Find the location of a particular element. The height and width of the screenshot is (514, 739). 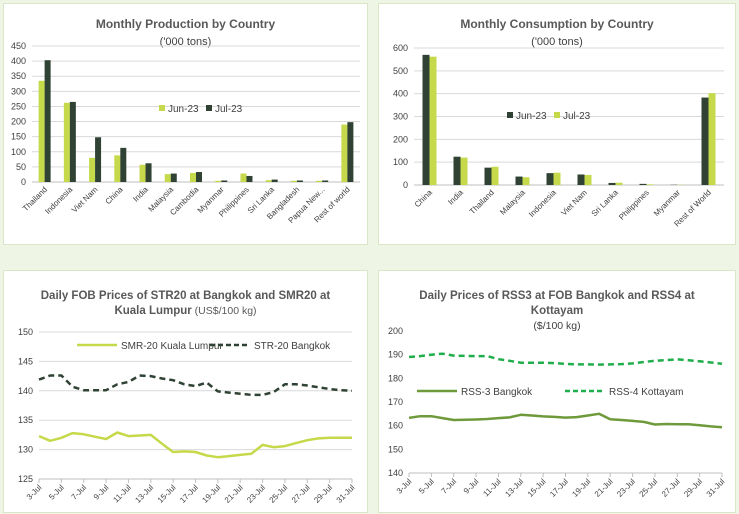

x-tick-label: 23-Jul is located at coordinates (626, 488).